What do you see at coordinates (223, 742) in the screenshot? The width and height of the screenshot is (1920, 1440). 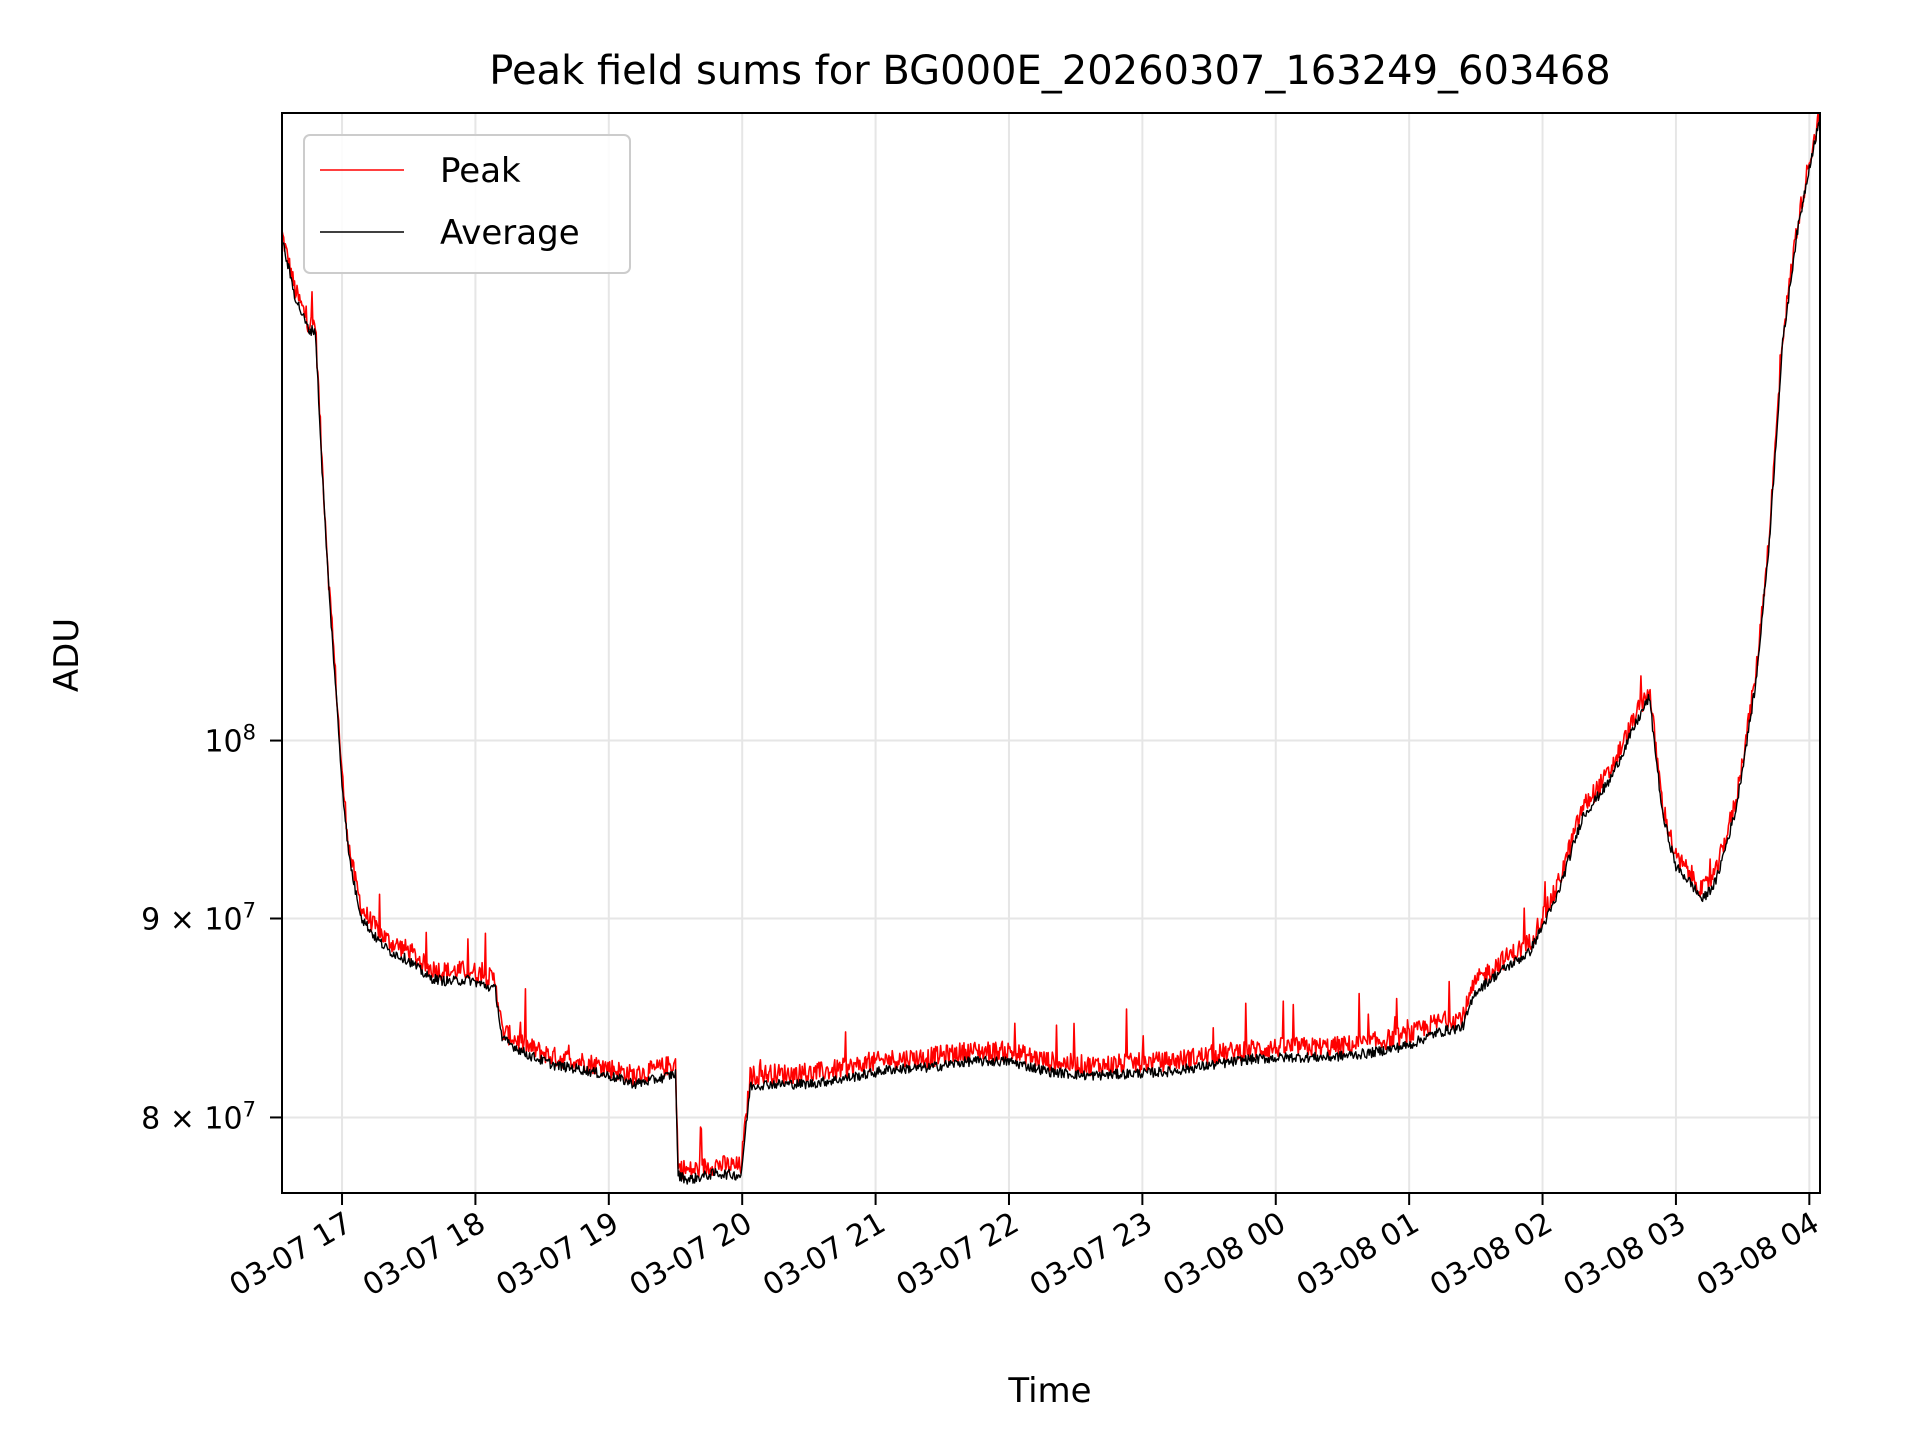 I see `y-tick-base: 10` at bounding box center [223, 742].